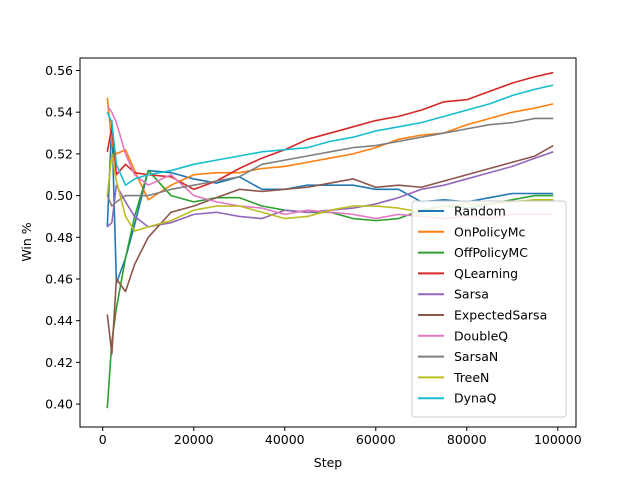 The image size is (640, 480). I want to click on x-tick-label: 0, so click(103, 439).